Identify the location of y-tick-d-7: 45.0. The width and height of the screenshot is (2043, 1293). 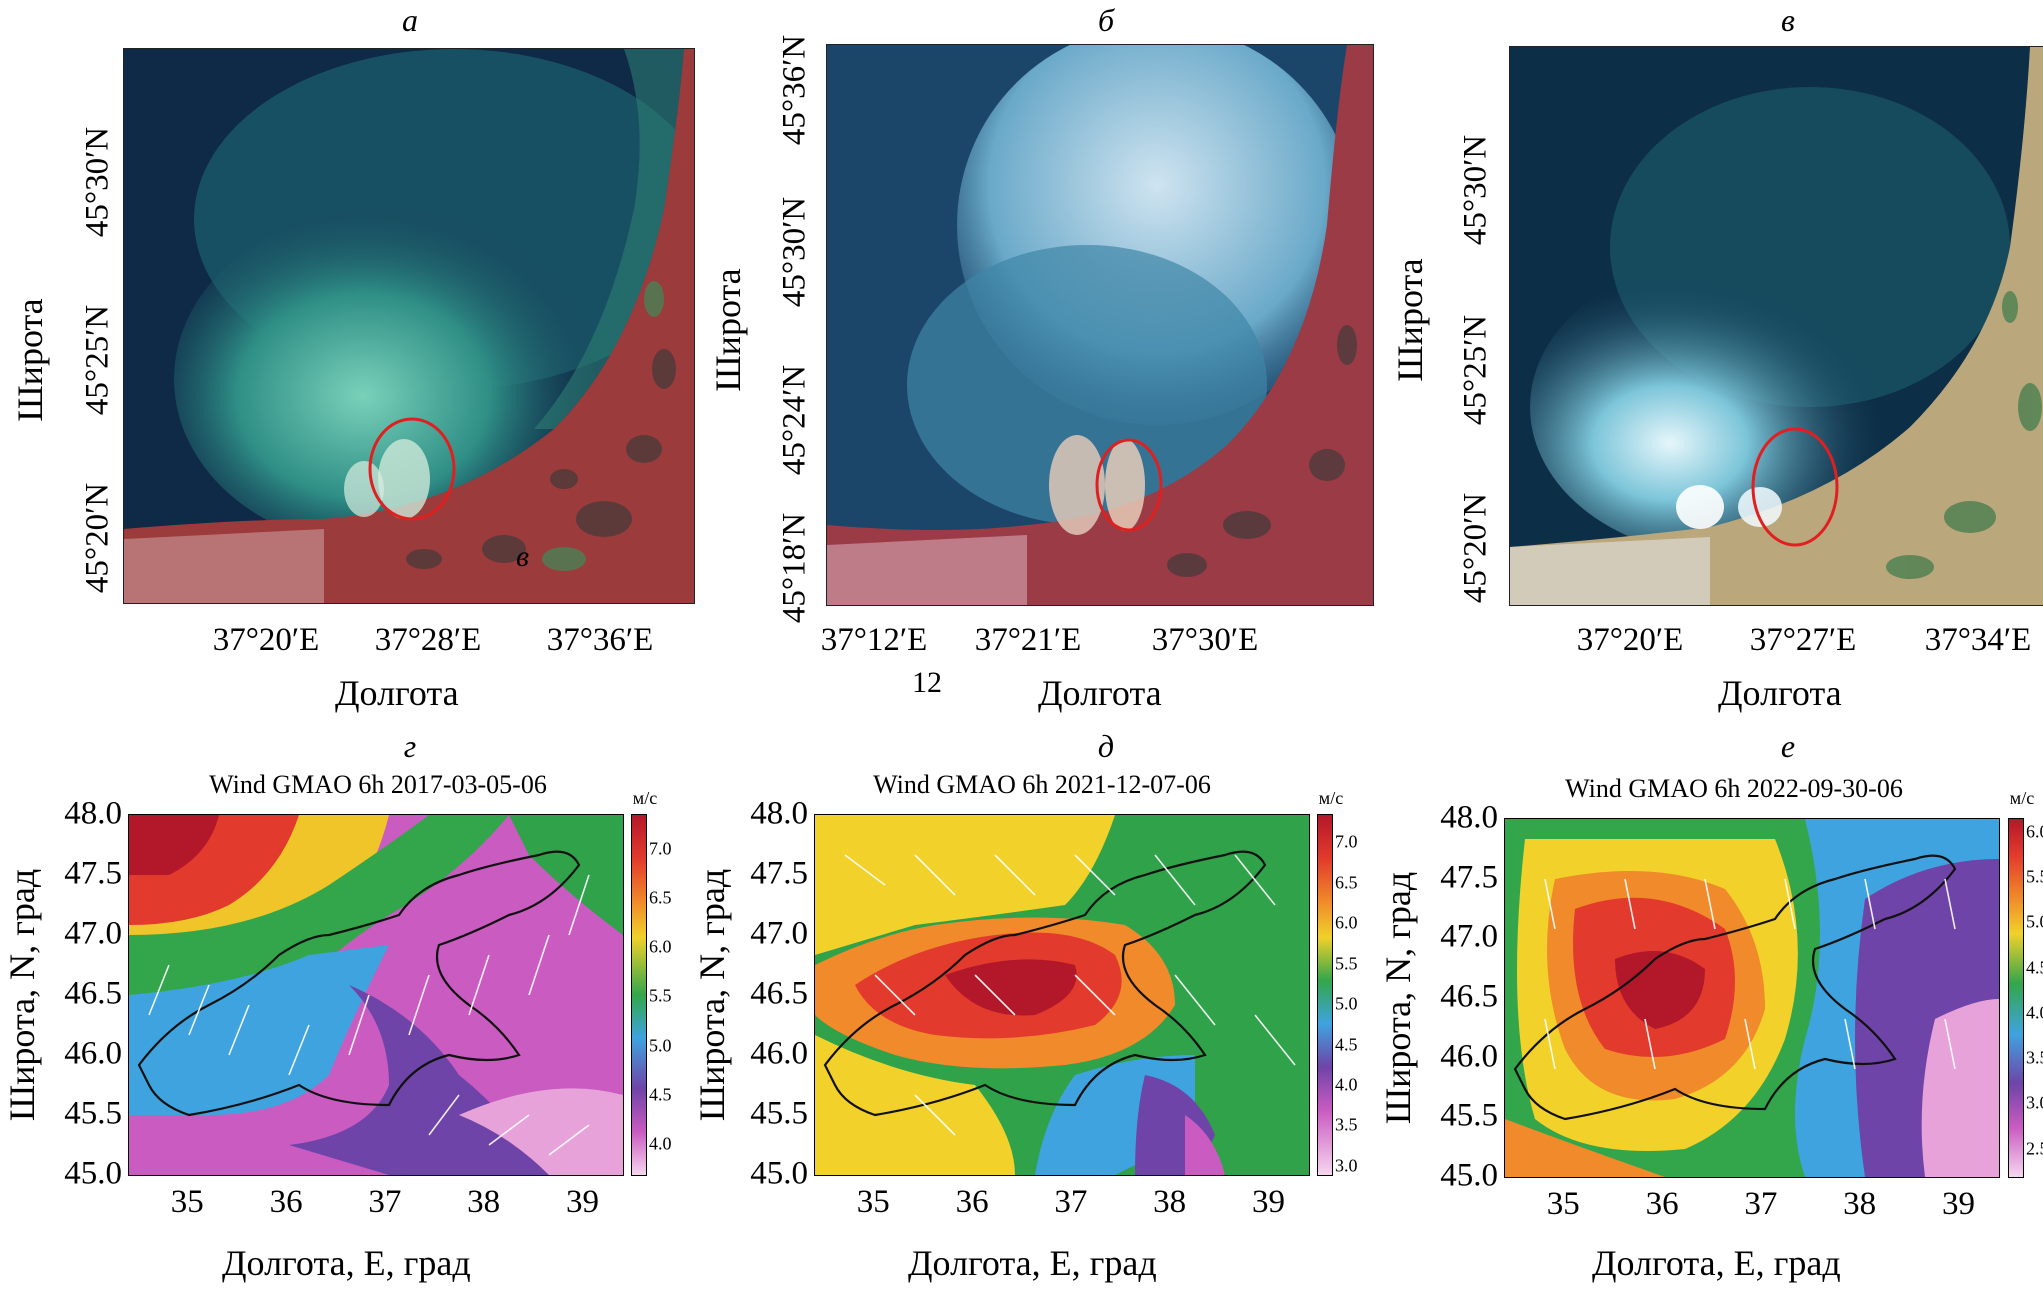
(779, 1173).